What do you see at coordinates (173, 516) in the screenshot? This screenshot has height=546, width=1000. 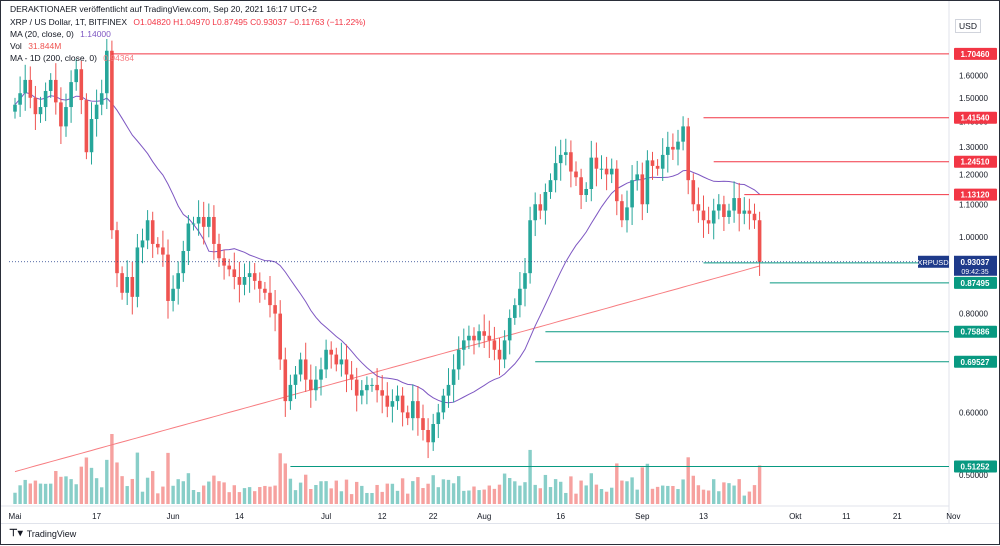 I see `x-tick-label: Jun` at bounding box center [173, 516].